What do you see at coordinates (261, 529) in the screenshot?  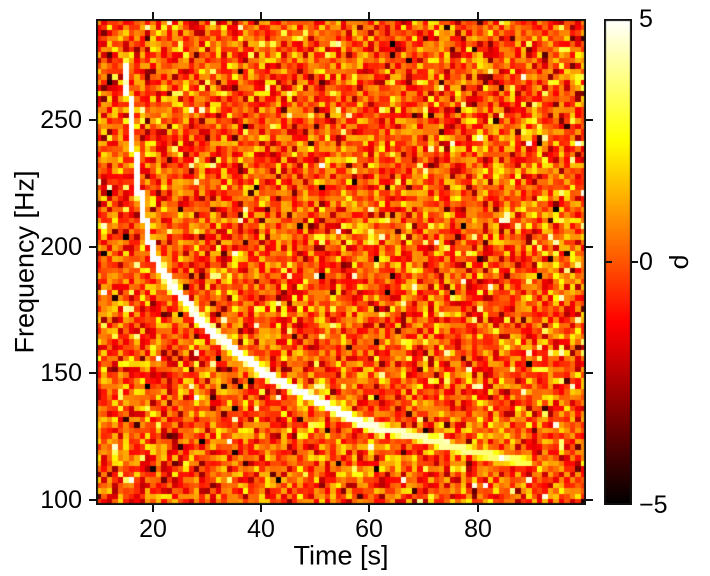 I see `x-tick-label: 40` at bounding box center [261, 529].